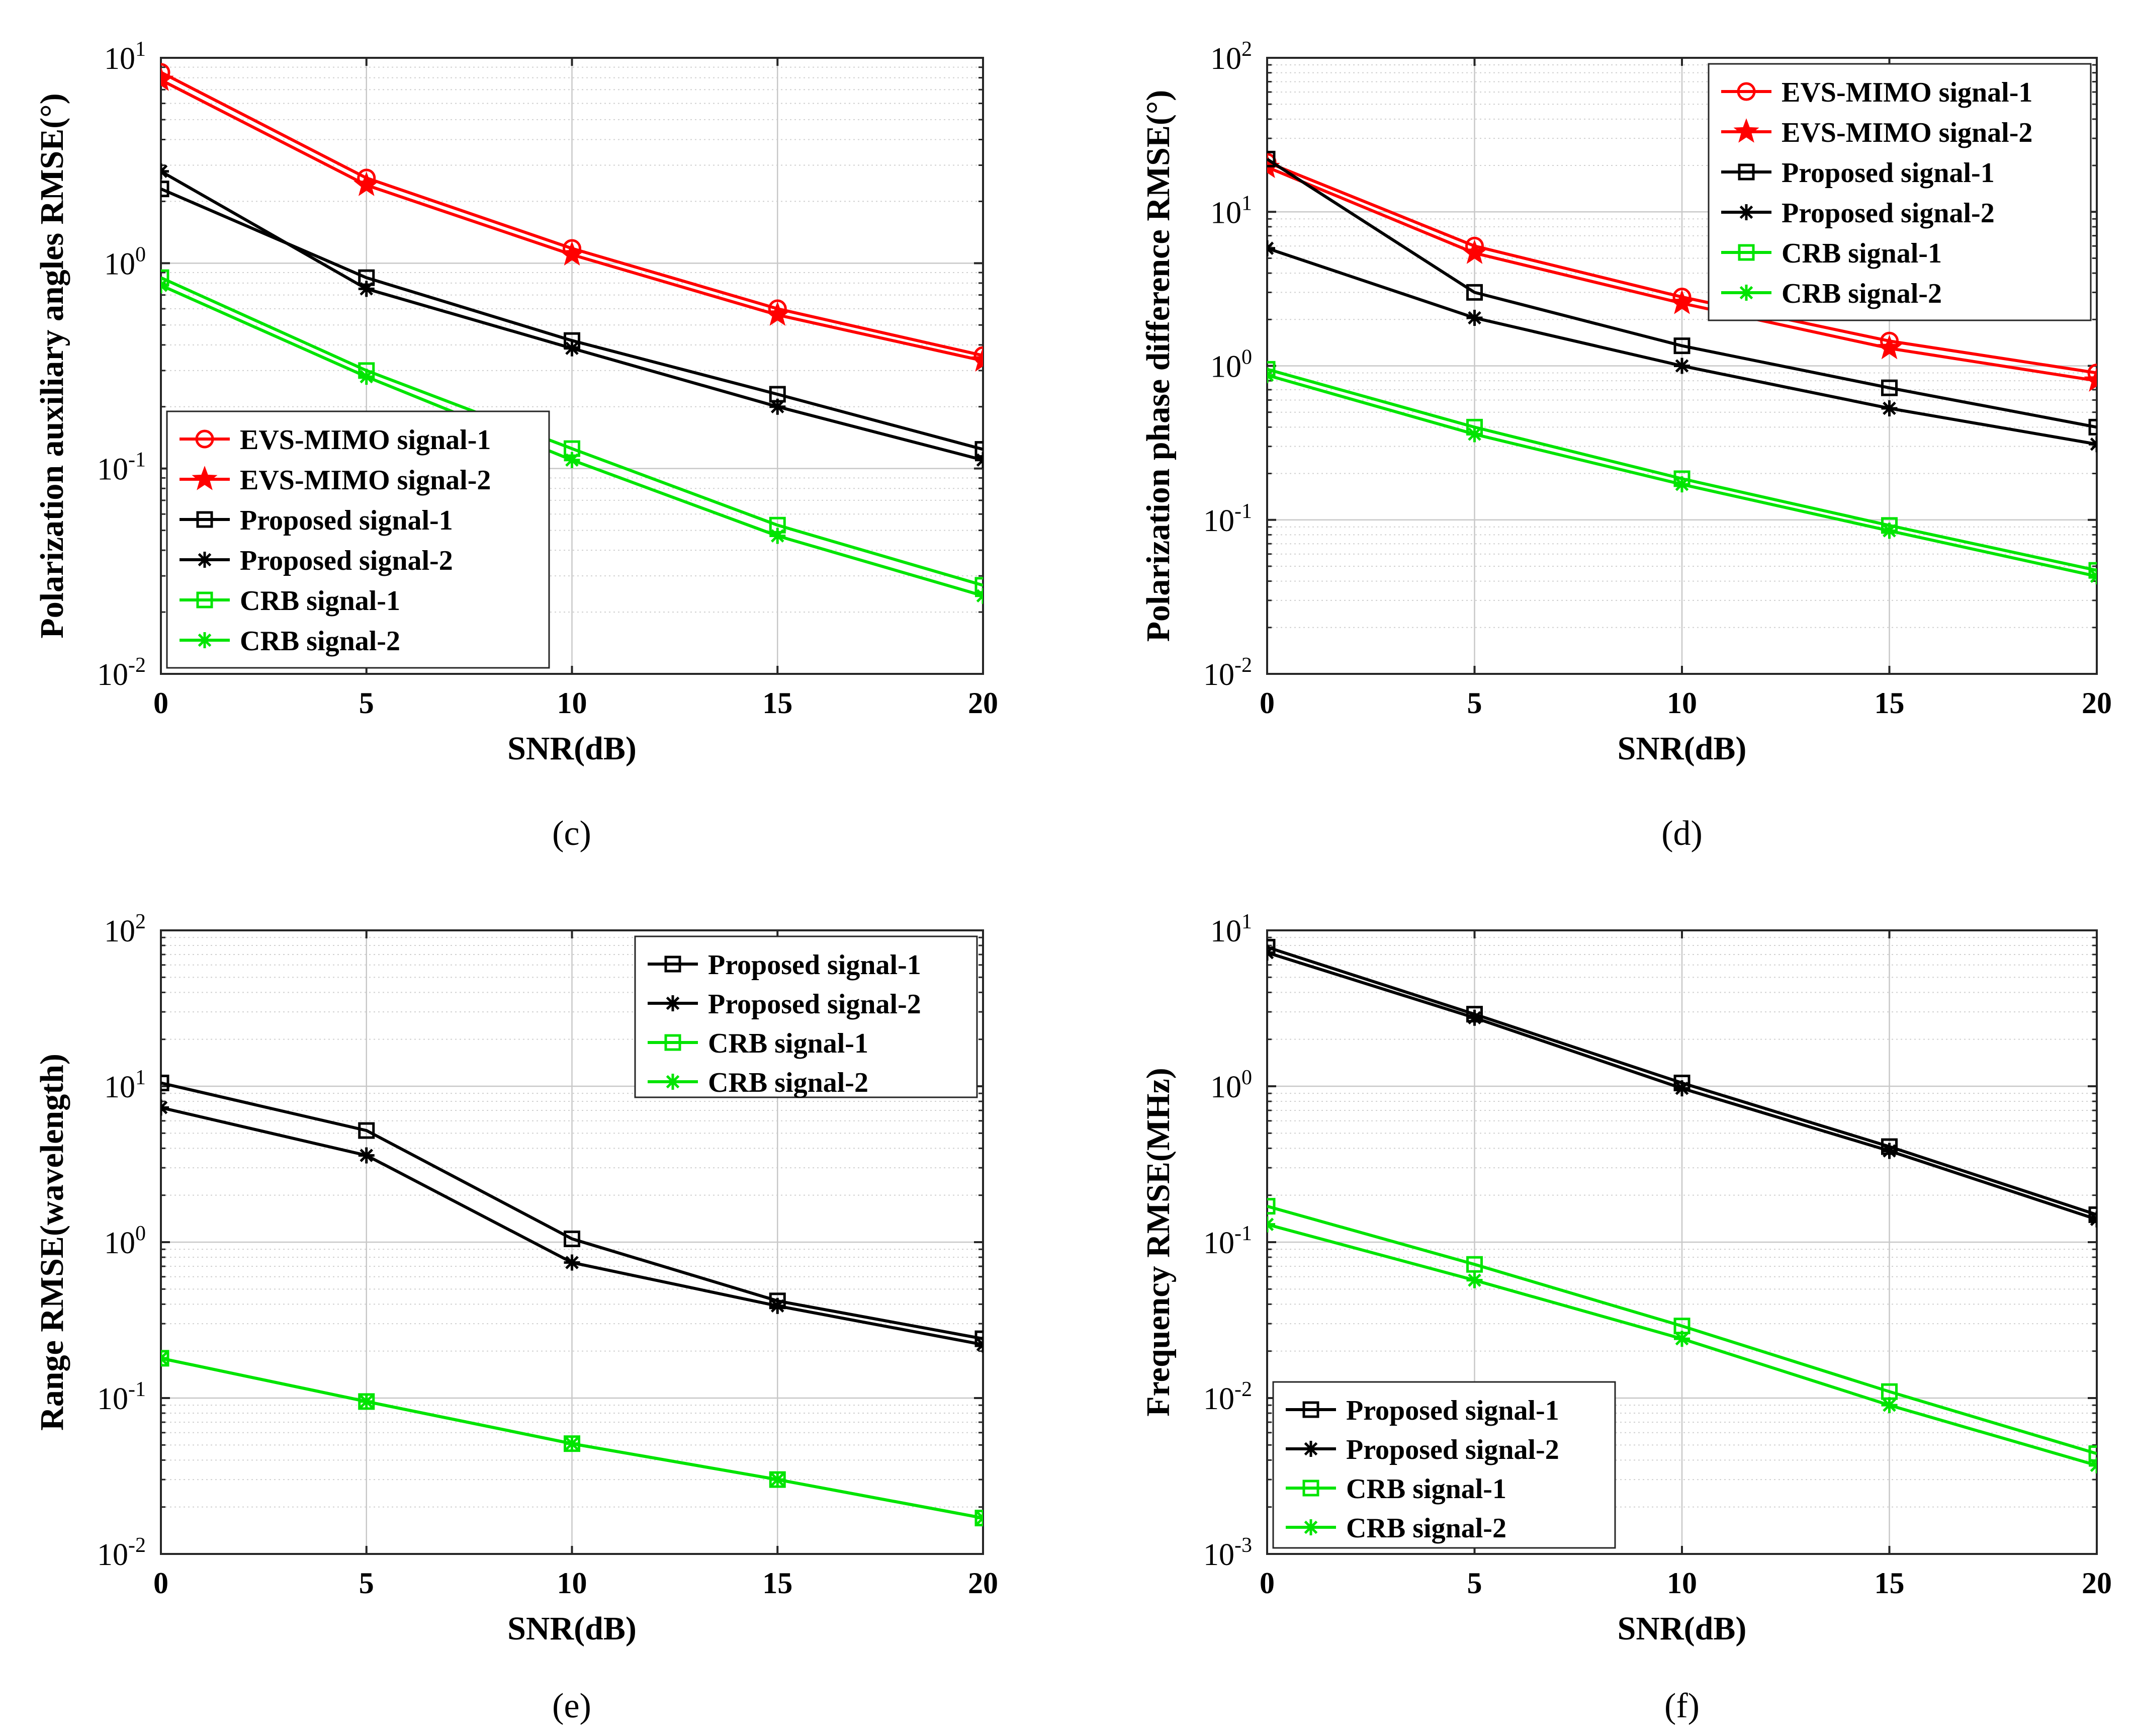  I want to click on legend-entry: CRB signal-1, so click(1396, 1489).